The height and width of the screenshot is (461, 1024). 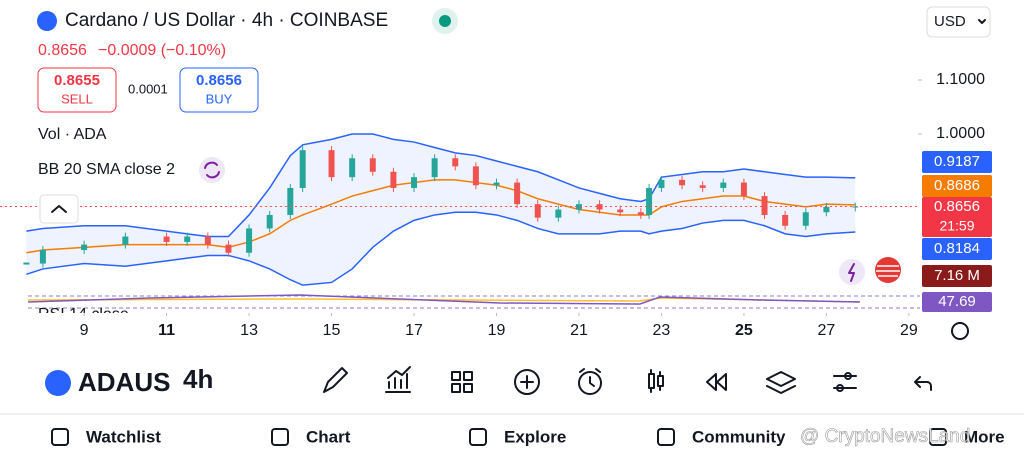 I want to click on x-tick-label: 27, so click(x=826, y=330).